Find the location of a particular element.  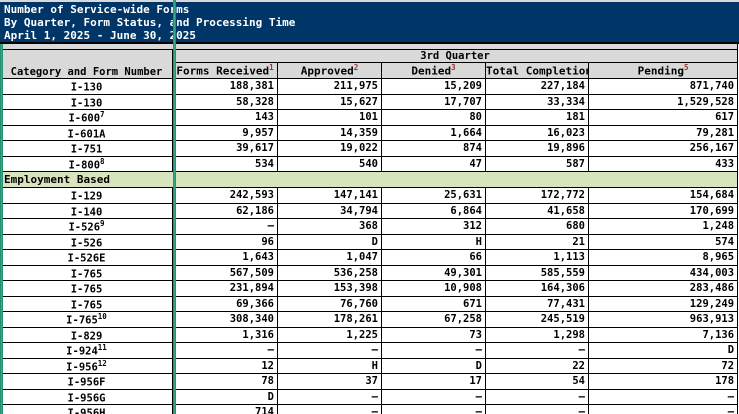

cell-value: 178,261 is located at coordinates (329, 319).